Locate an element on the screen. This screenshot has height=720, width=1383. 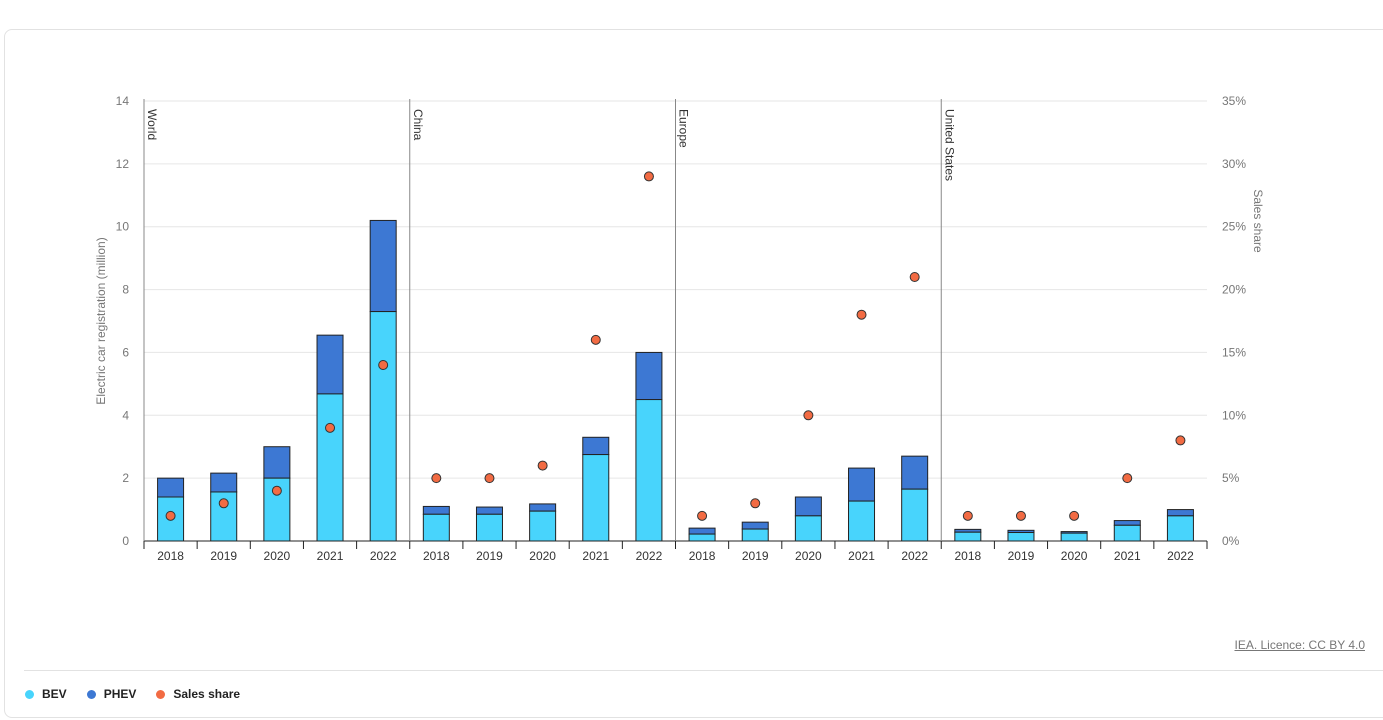
legend-label: Sales share is located at coordinates (207, 694).